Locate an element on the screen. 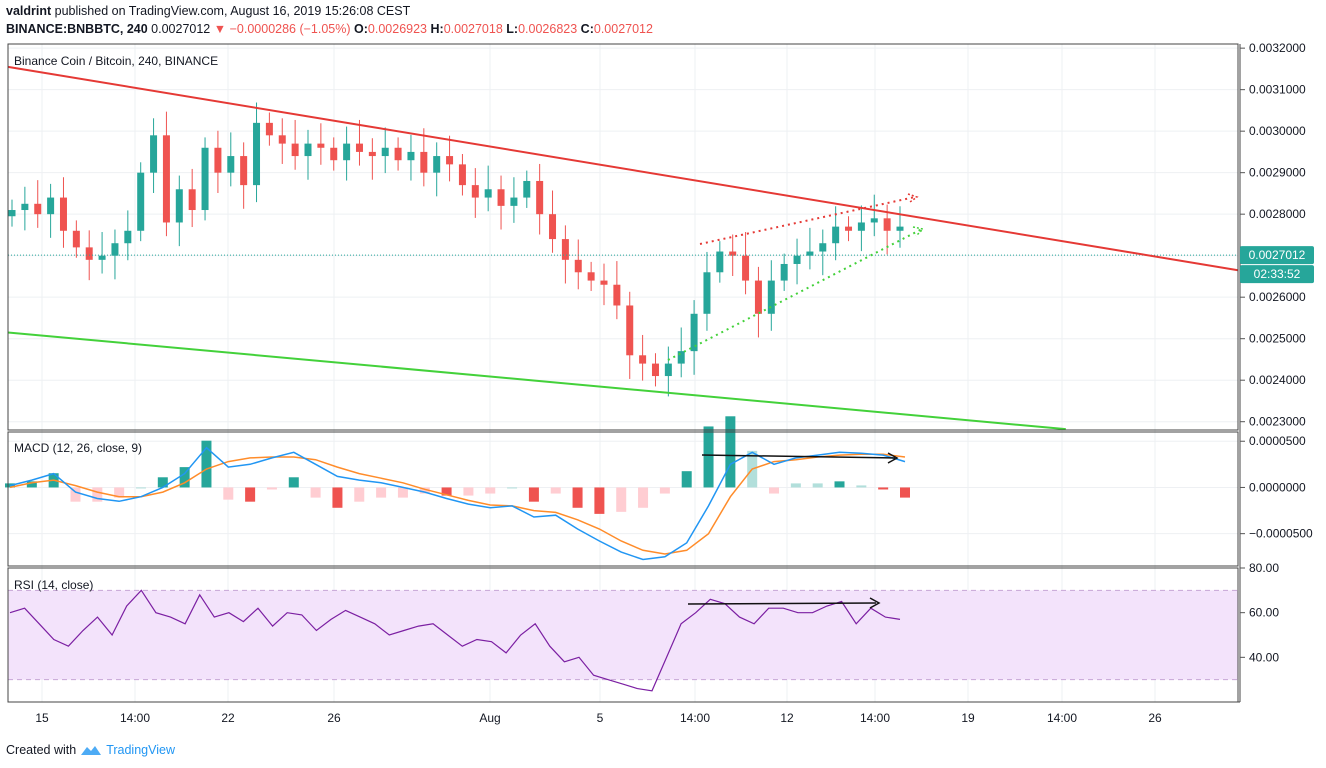 This screenshot has width=1326, height=768. rsi-tick-label: 60.00 is located at coordinates (1264, 613).